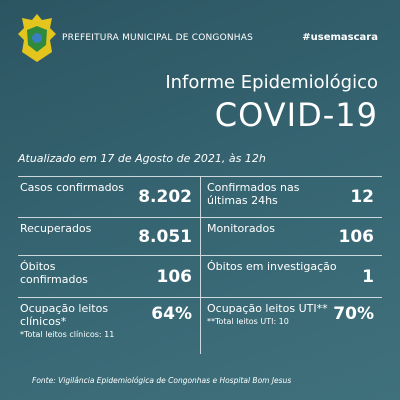 Image resolution: width=400 pixels, height=400 pixels. Describe the element at coordinates (291, 276) in the screenshot. I see `stat-cell: Óbitos em investigação 1` at that location.